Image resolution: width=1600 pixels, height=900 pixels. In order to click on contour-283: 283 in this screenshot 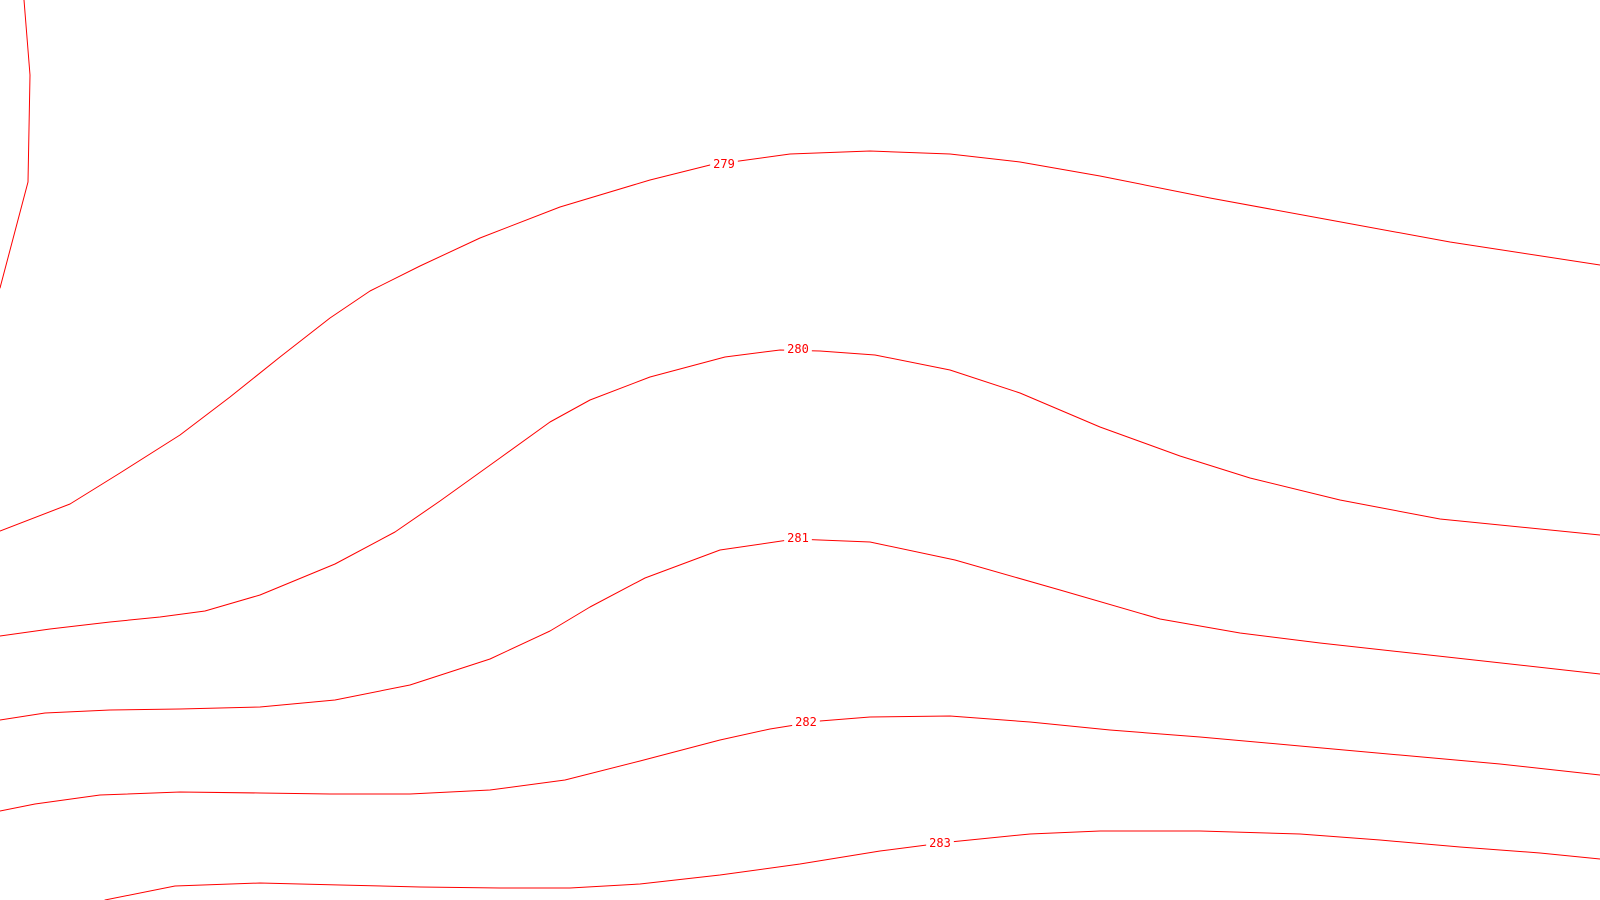, I will do `click(852, 865)`.